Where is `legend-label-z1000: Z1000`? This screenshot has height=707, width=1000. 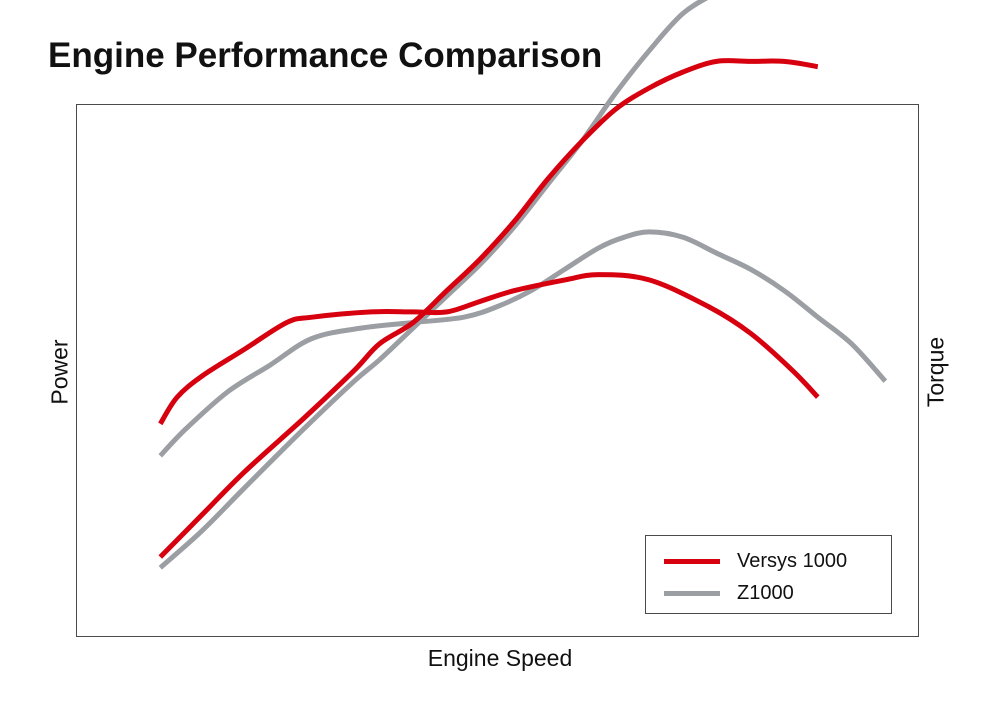 legend-label-z1000: Z1000 is located at coordinates (765, 592).